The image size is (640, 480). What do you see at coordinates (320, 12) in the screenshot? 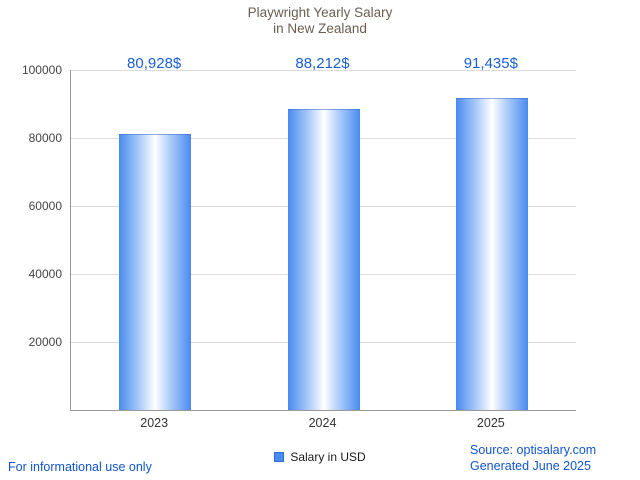
I see `chart-title-line1: Playwright Yearly Salary` at bounding box center [320, 12].